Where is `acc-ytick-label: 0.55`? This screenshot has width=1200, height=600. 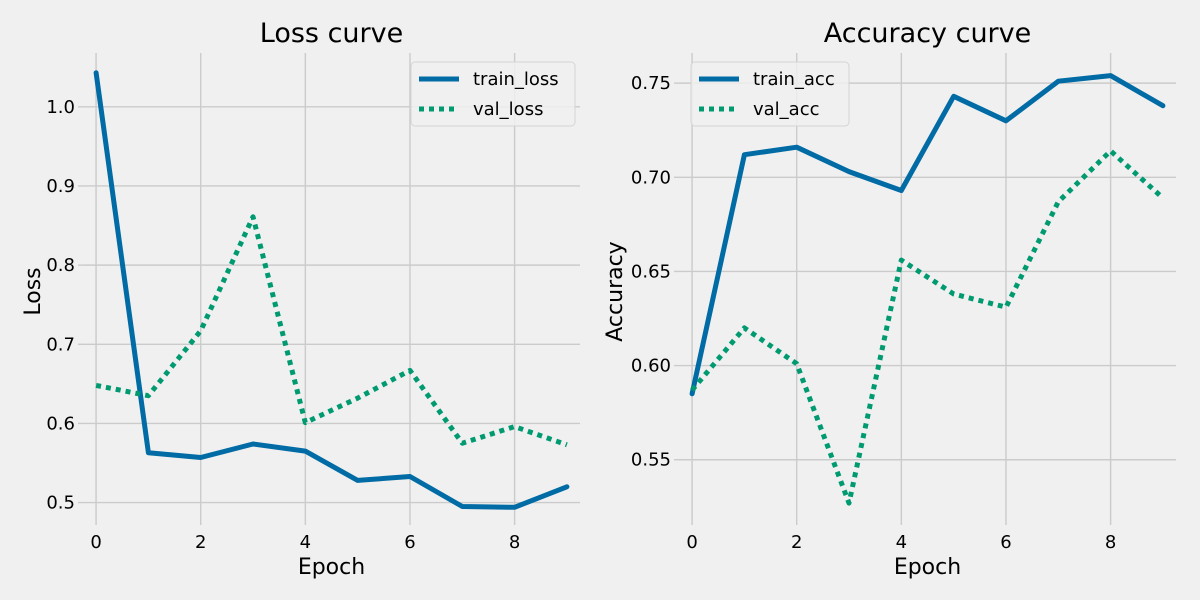
acc-ytick-label: 0.55 is located at coordinates (651, 460).